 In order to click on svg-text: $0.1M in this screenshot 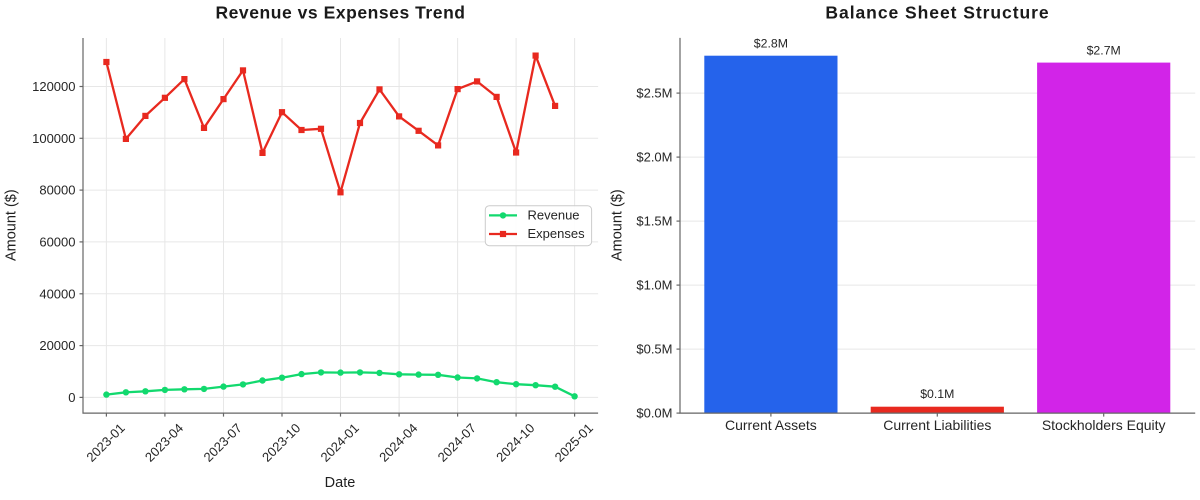, I will do `click(937, 394)`.